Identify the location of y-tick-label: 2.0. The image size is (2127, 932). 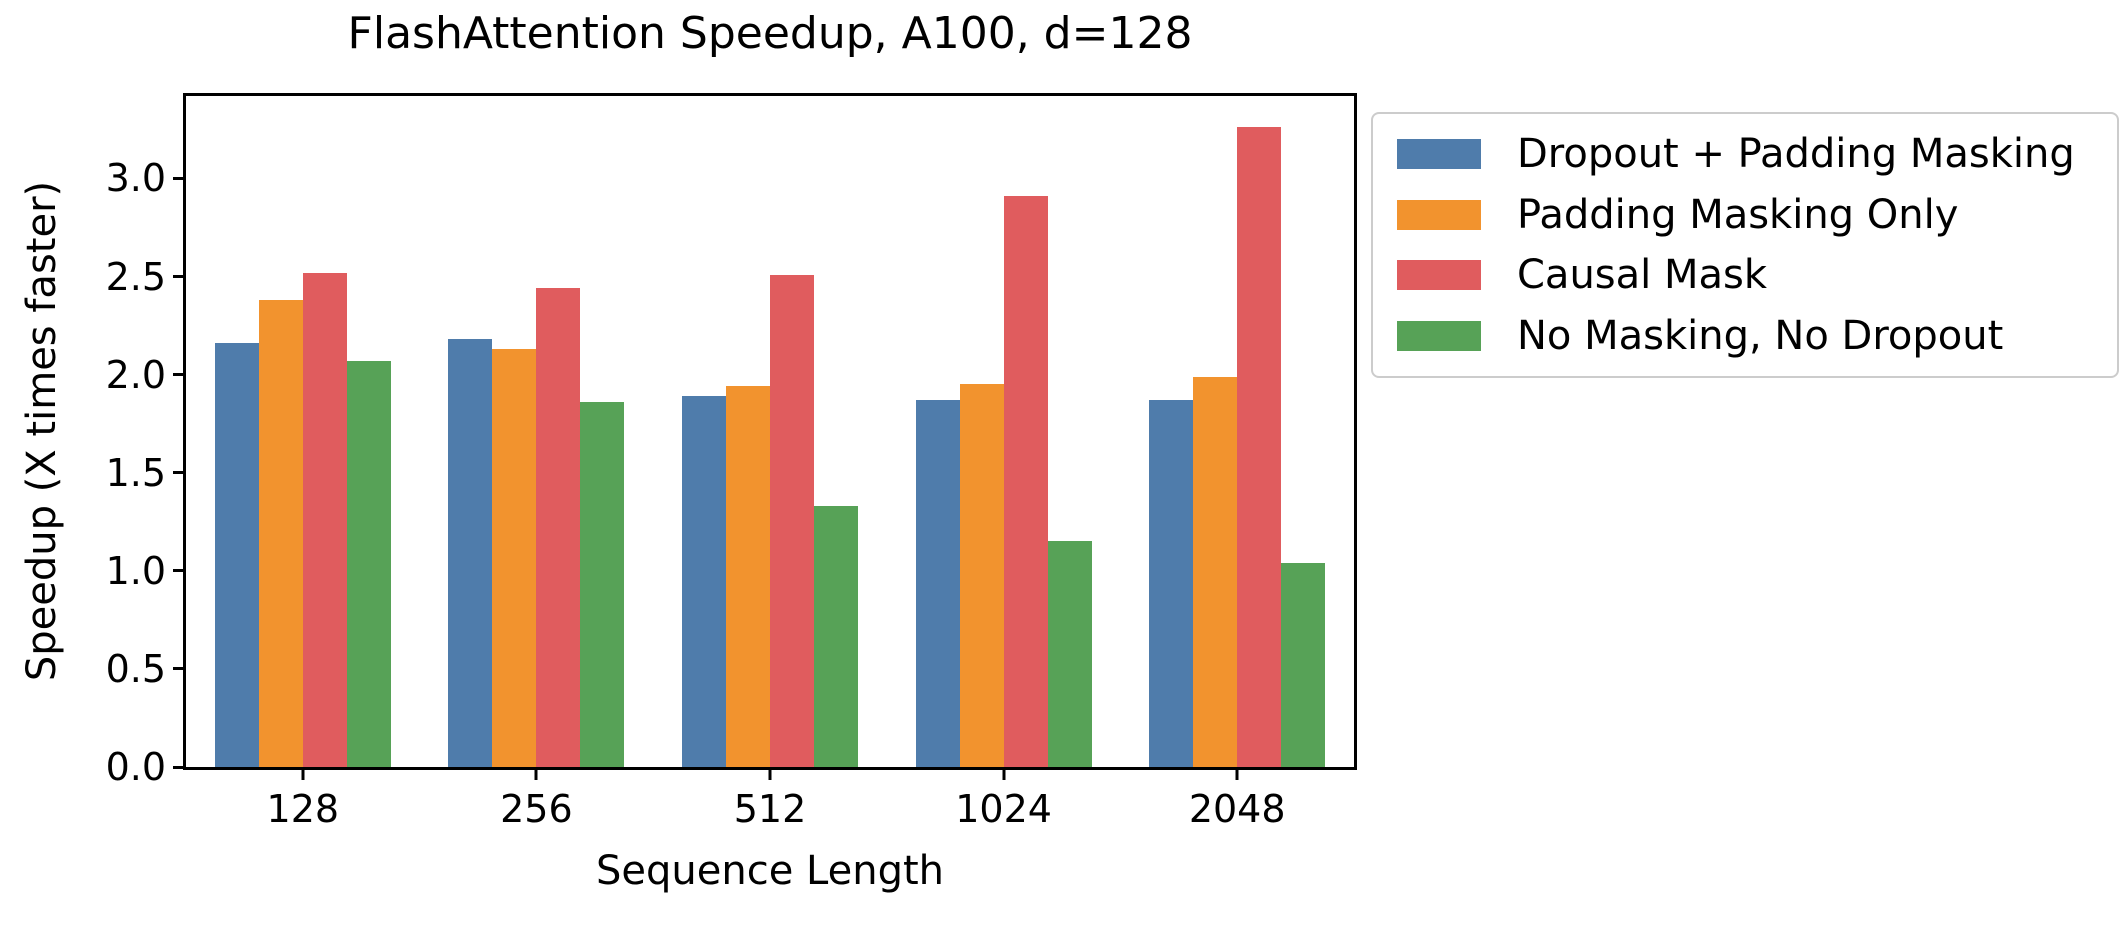
(135, 374).